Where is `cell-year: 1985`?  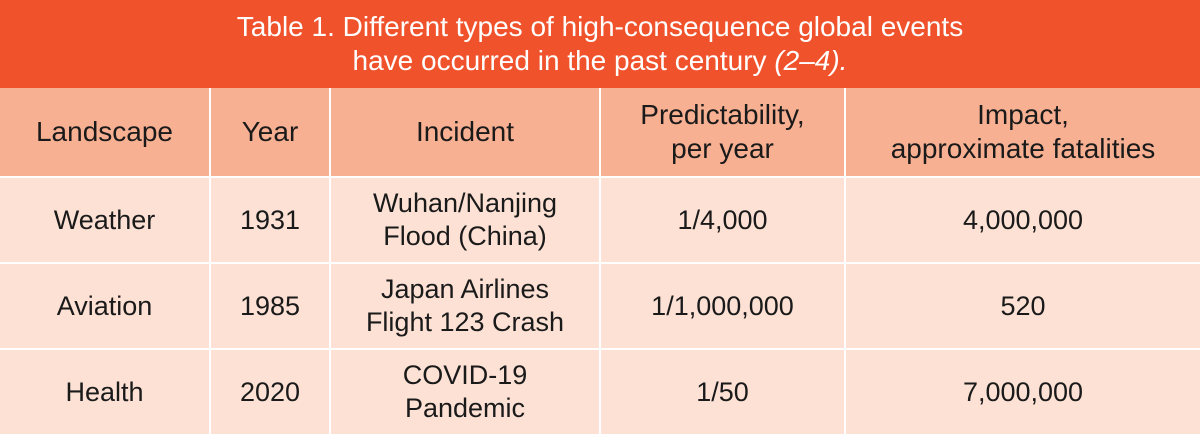
cell-year: 1985 is located at coordinates (270, 306).